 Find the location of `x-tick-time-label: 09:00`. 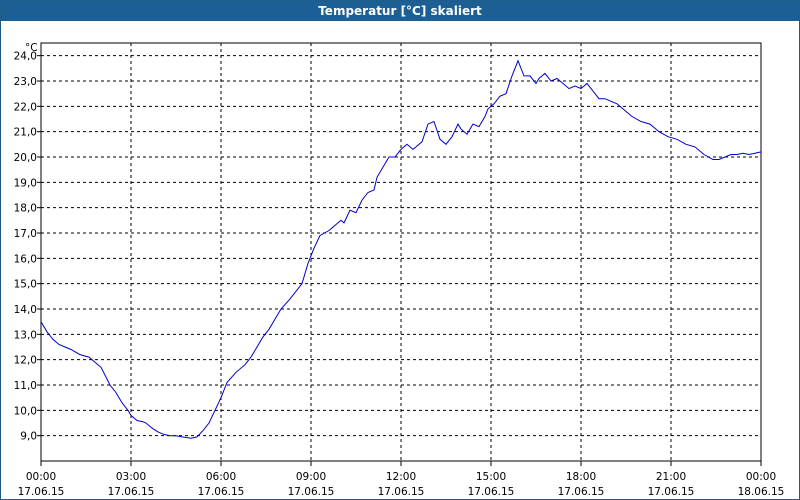

x-tick-time-label: 09:00 is located at coordinates (311, 477).